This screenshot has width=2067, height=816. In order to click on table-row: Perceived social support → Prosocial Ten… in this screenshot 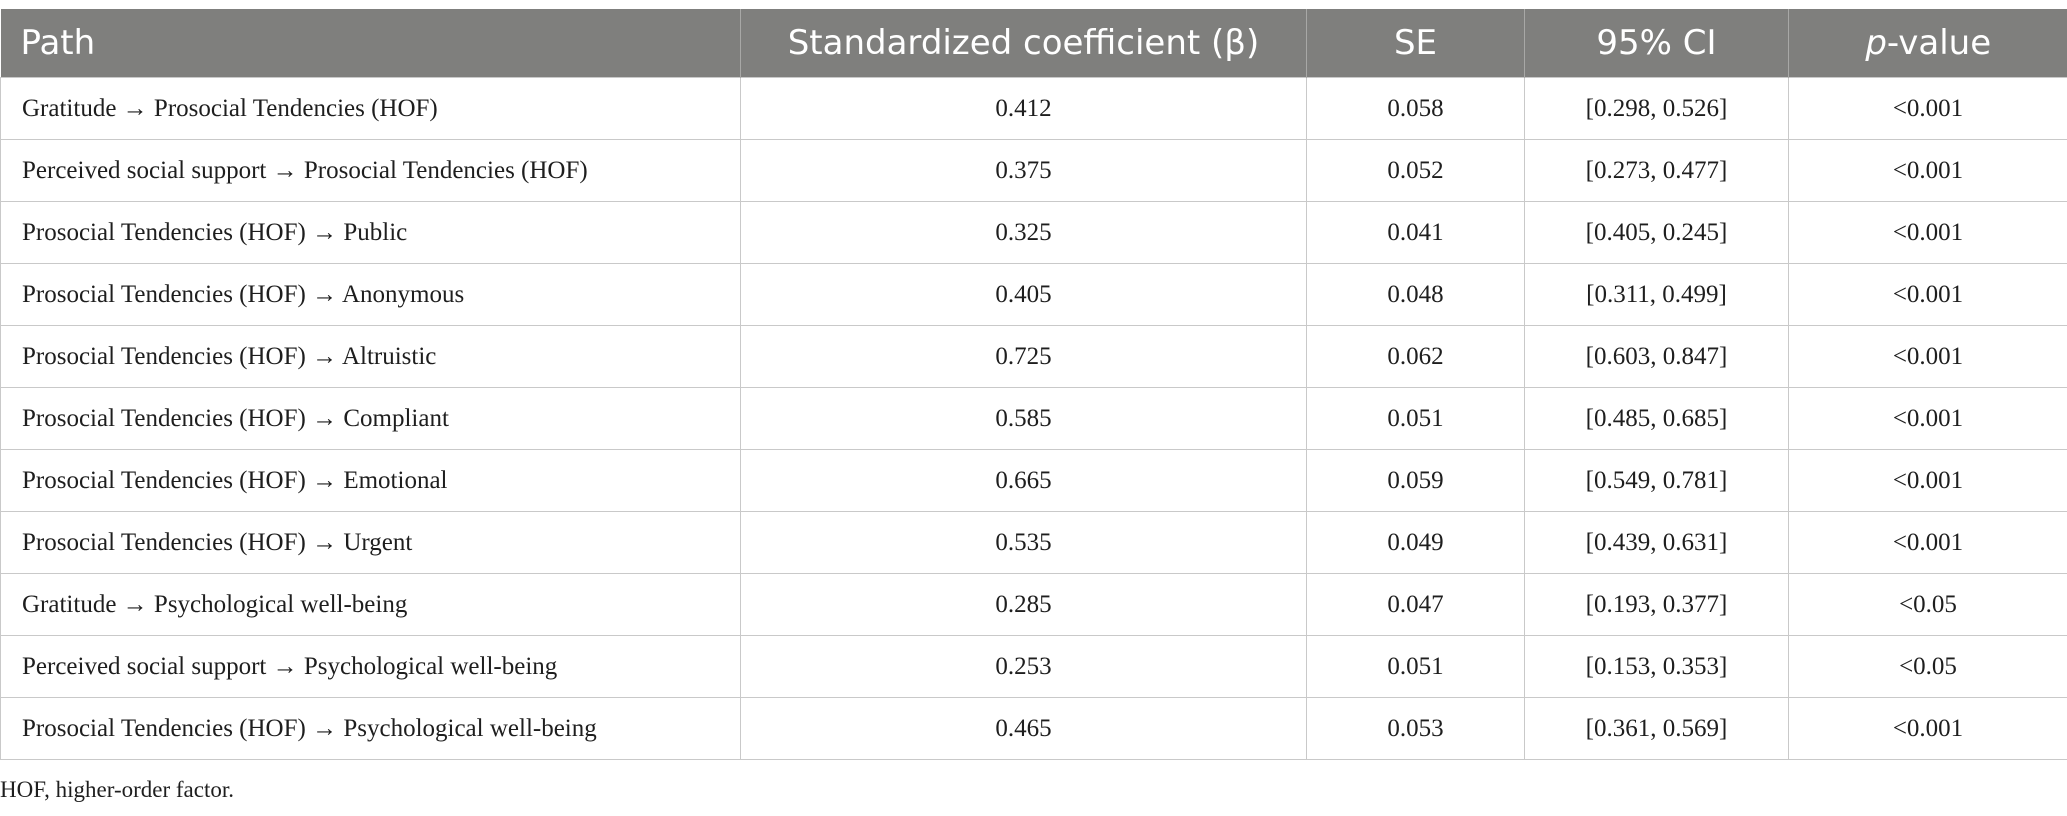, I will do `click(1033, 170)`.